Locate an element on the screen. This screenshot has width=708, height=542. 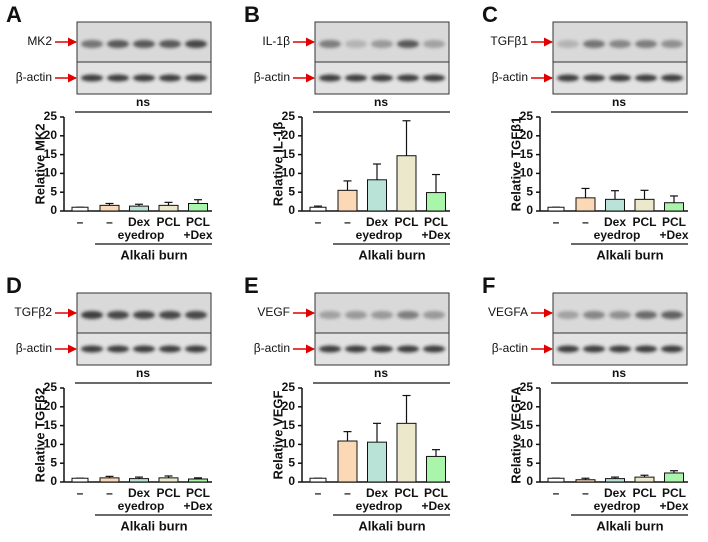
panel-letter: B is located at coordinates (252, 14).